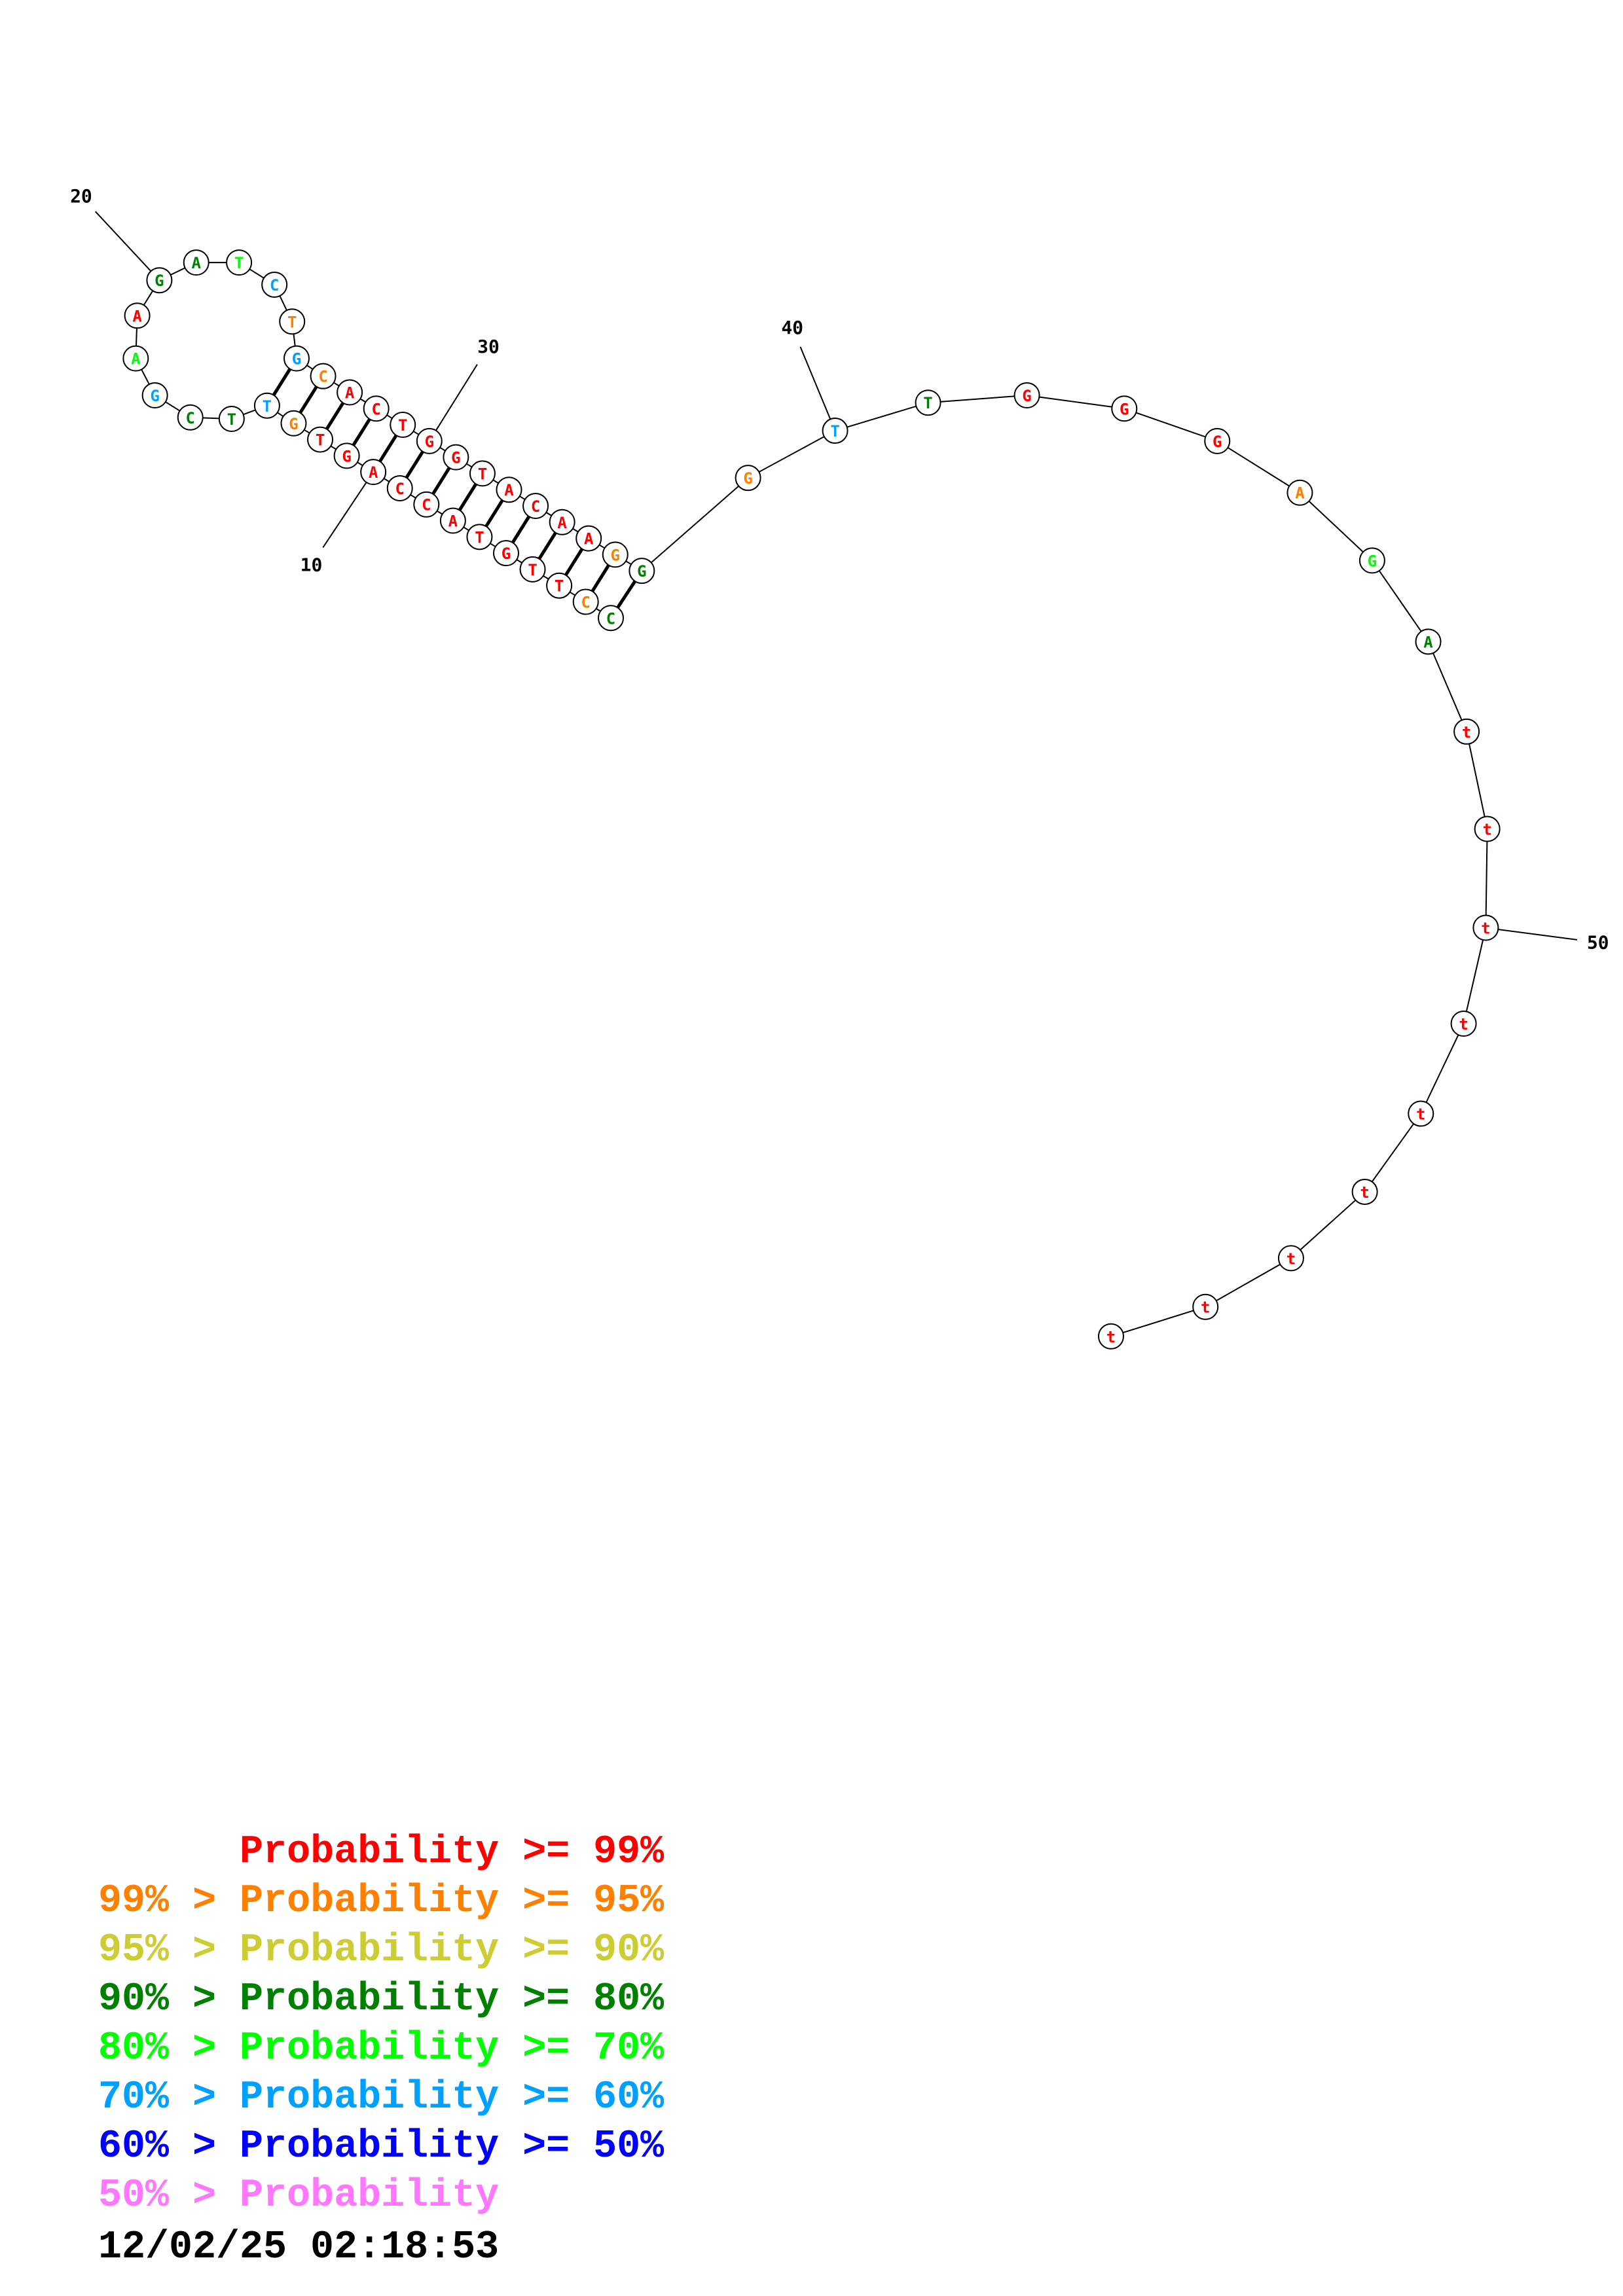  I want to click on legend-label: Probability >= 60%, so click(452, 2097).